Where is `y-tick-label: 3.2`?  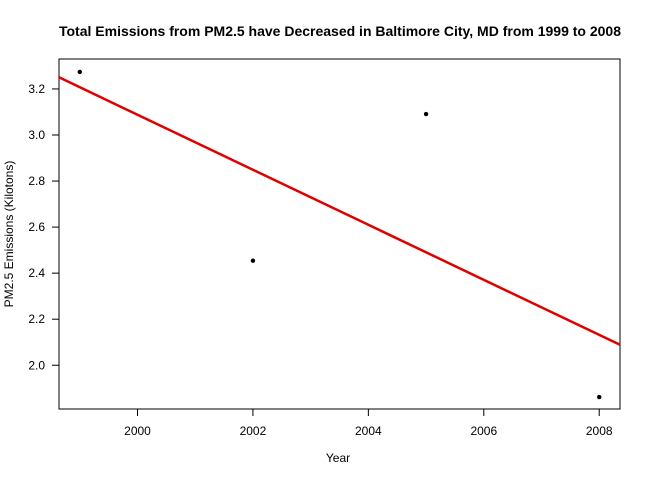
y-tick-label: 3.2 is located at coordinates (36, 89).